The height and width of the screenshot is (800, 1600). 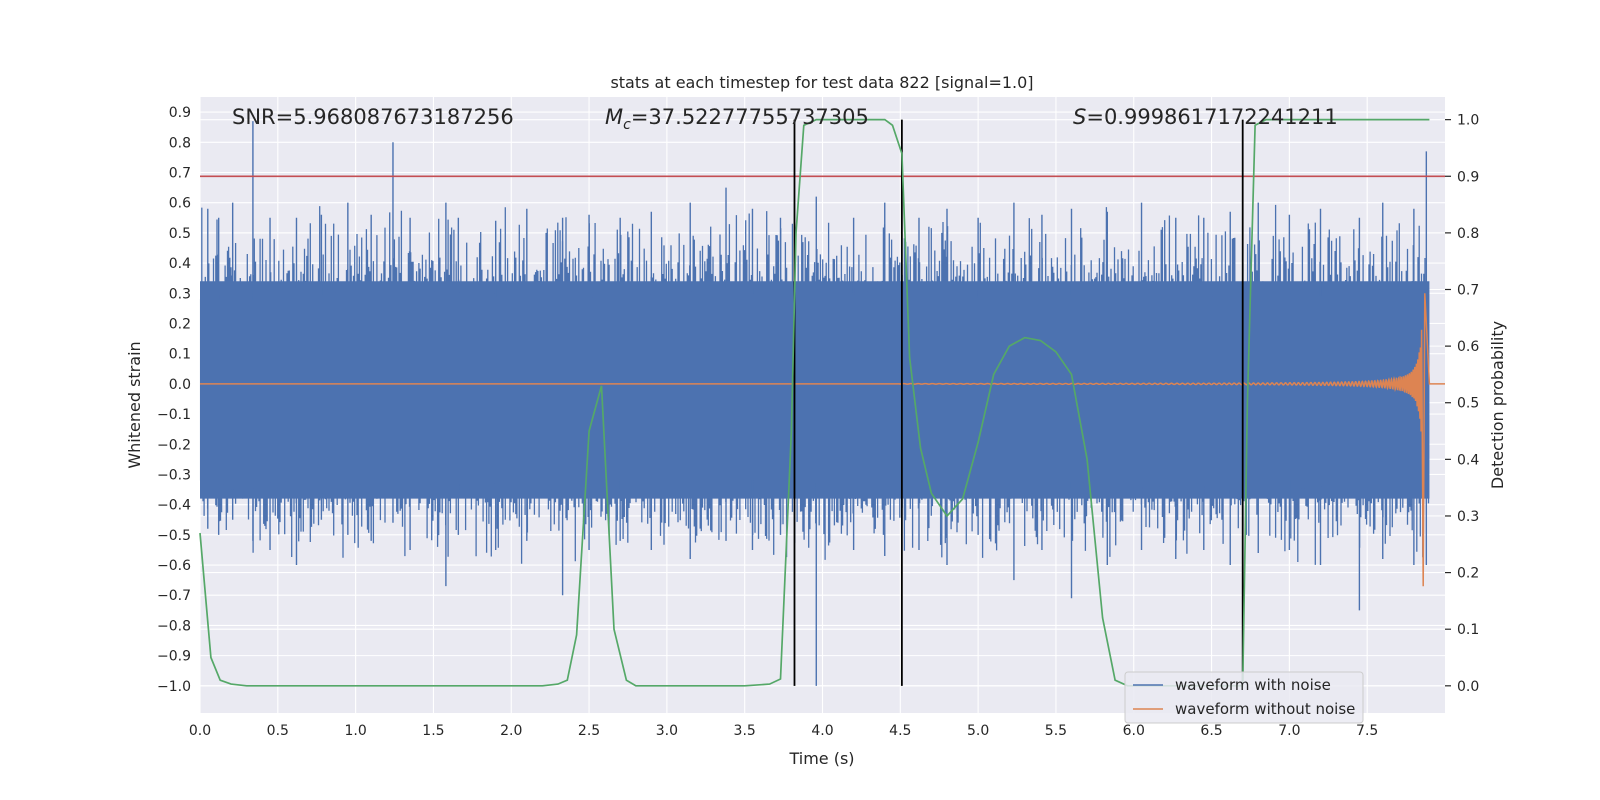 I want to click on x-tick-label-7: 3.5, so click(x=745, y=731).